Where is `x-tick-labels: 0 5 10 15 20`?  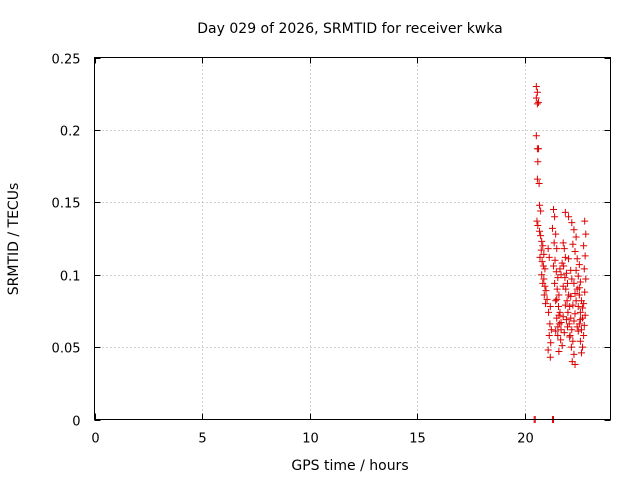 x-tick-labels: 0 5 10 15 20 is located at coordinates (312, 439).